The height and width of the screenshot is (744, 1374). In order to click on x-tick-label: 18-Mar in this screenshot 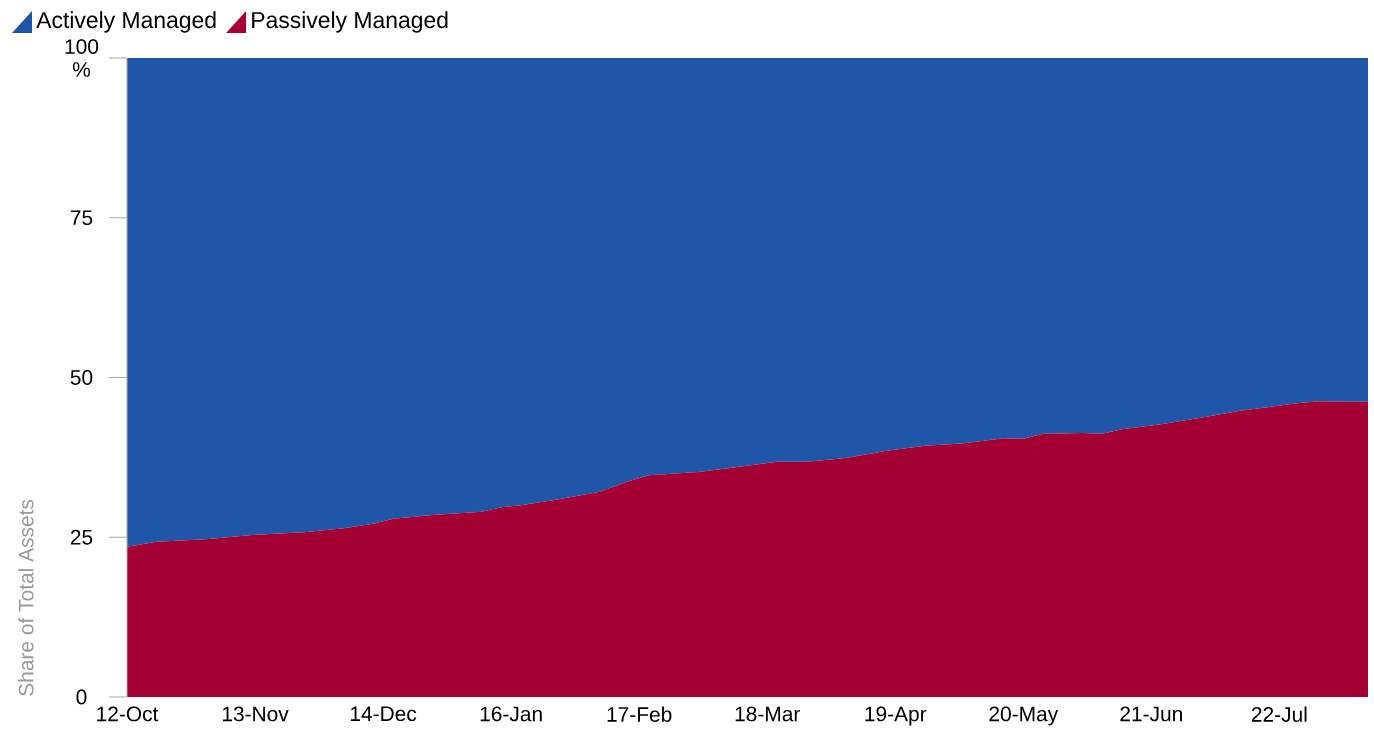, I will do `click(767, 714)`.